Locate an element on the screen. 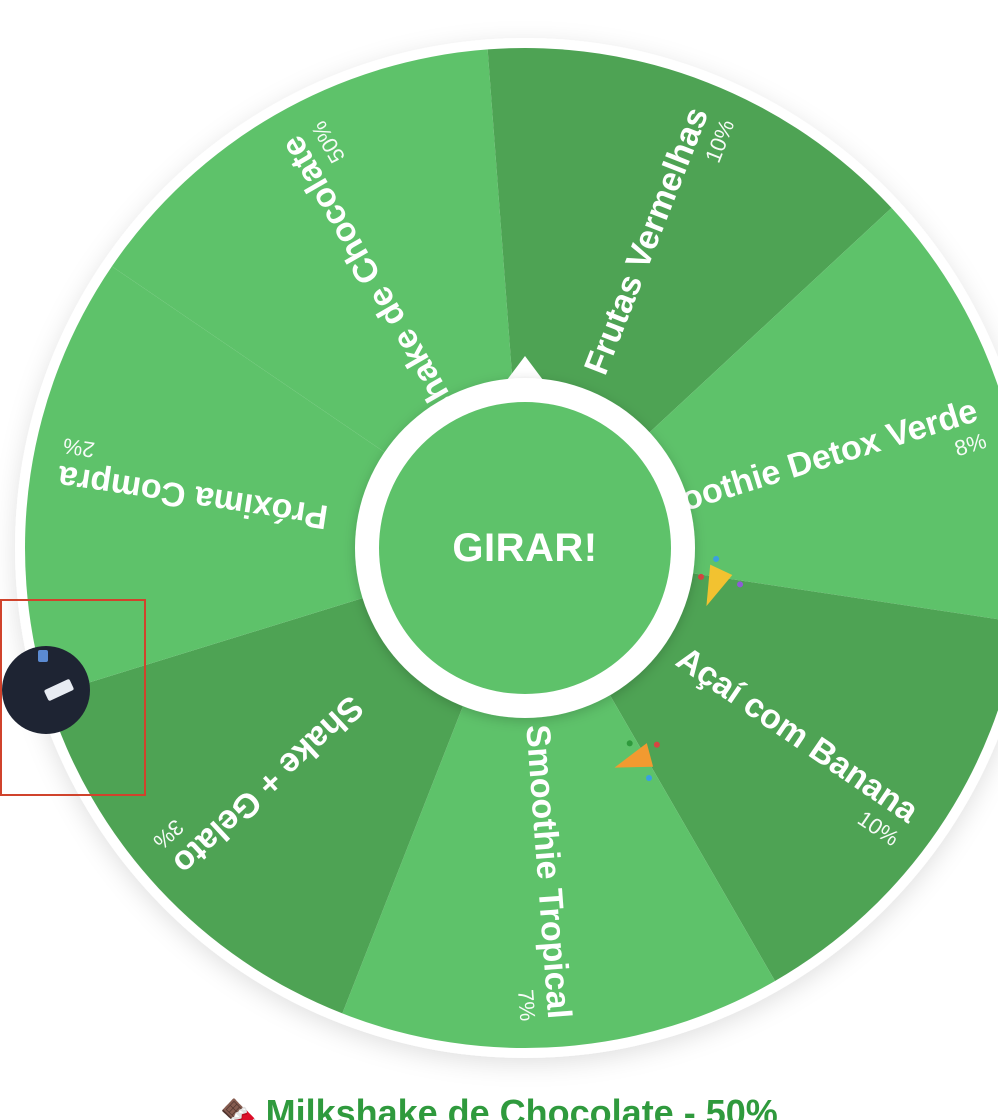  wheel-pointer is located at coordinates (525, 370).